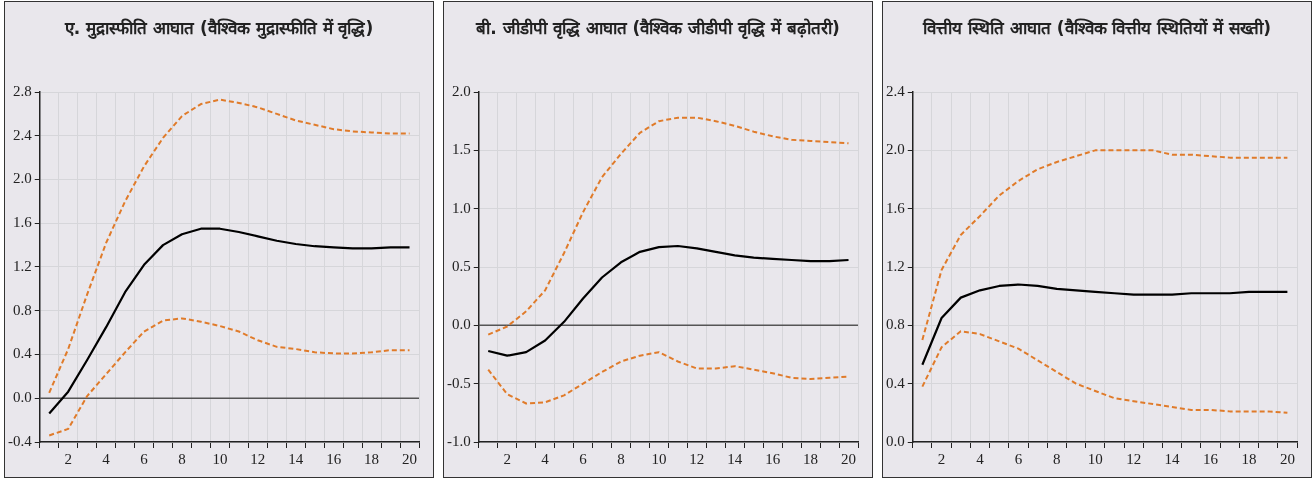 This screenshot has width=1314, height=479. Describe the element at coordinates (459, 440) in the screenshot. I see `y-tick-label: -1.0` at that location.